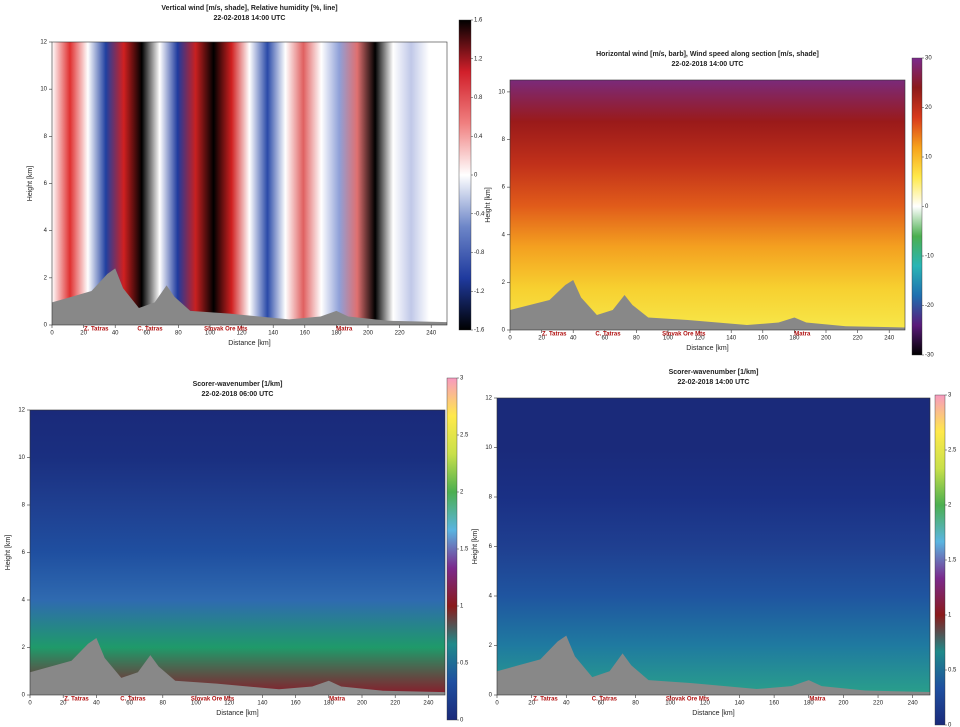  What do you see at coordinates (238, 384) in the screenshot?
I see `panel-title: Scorer-wavenumber [1/km]` at bounding box center [238, 384].